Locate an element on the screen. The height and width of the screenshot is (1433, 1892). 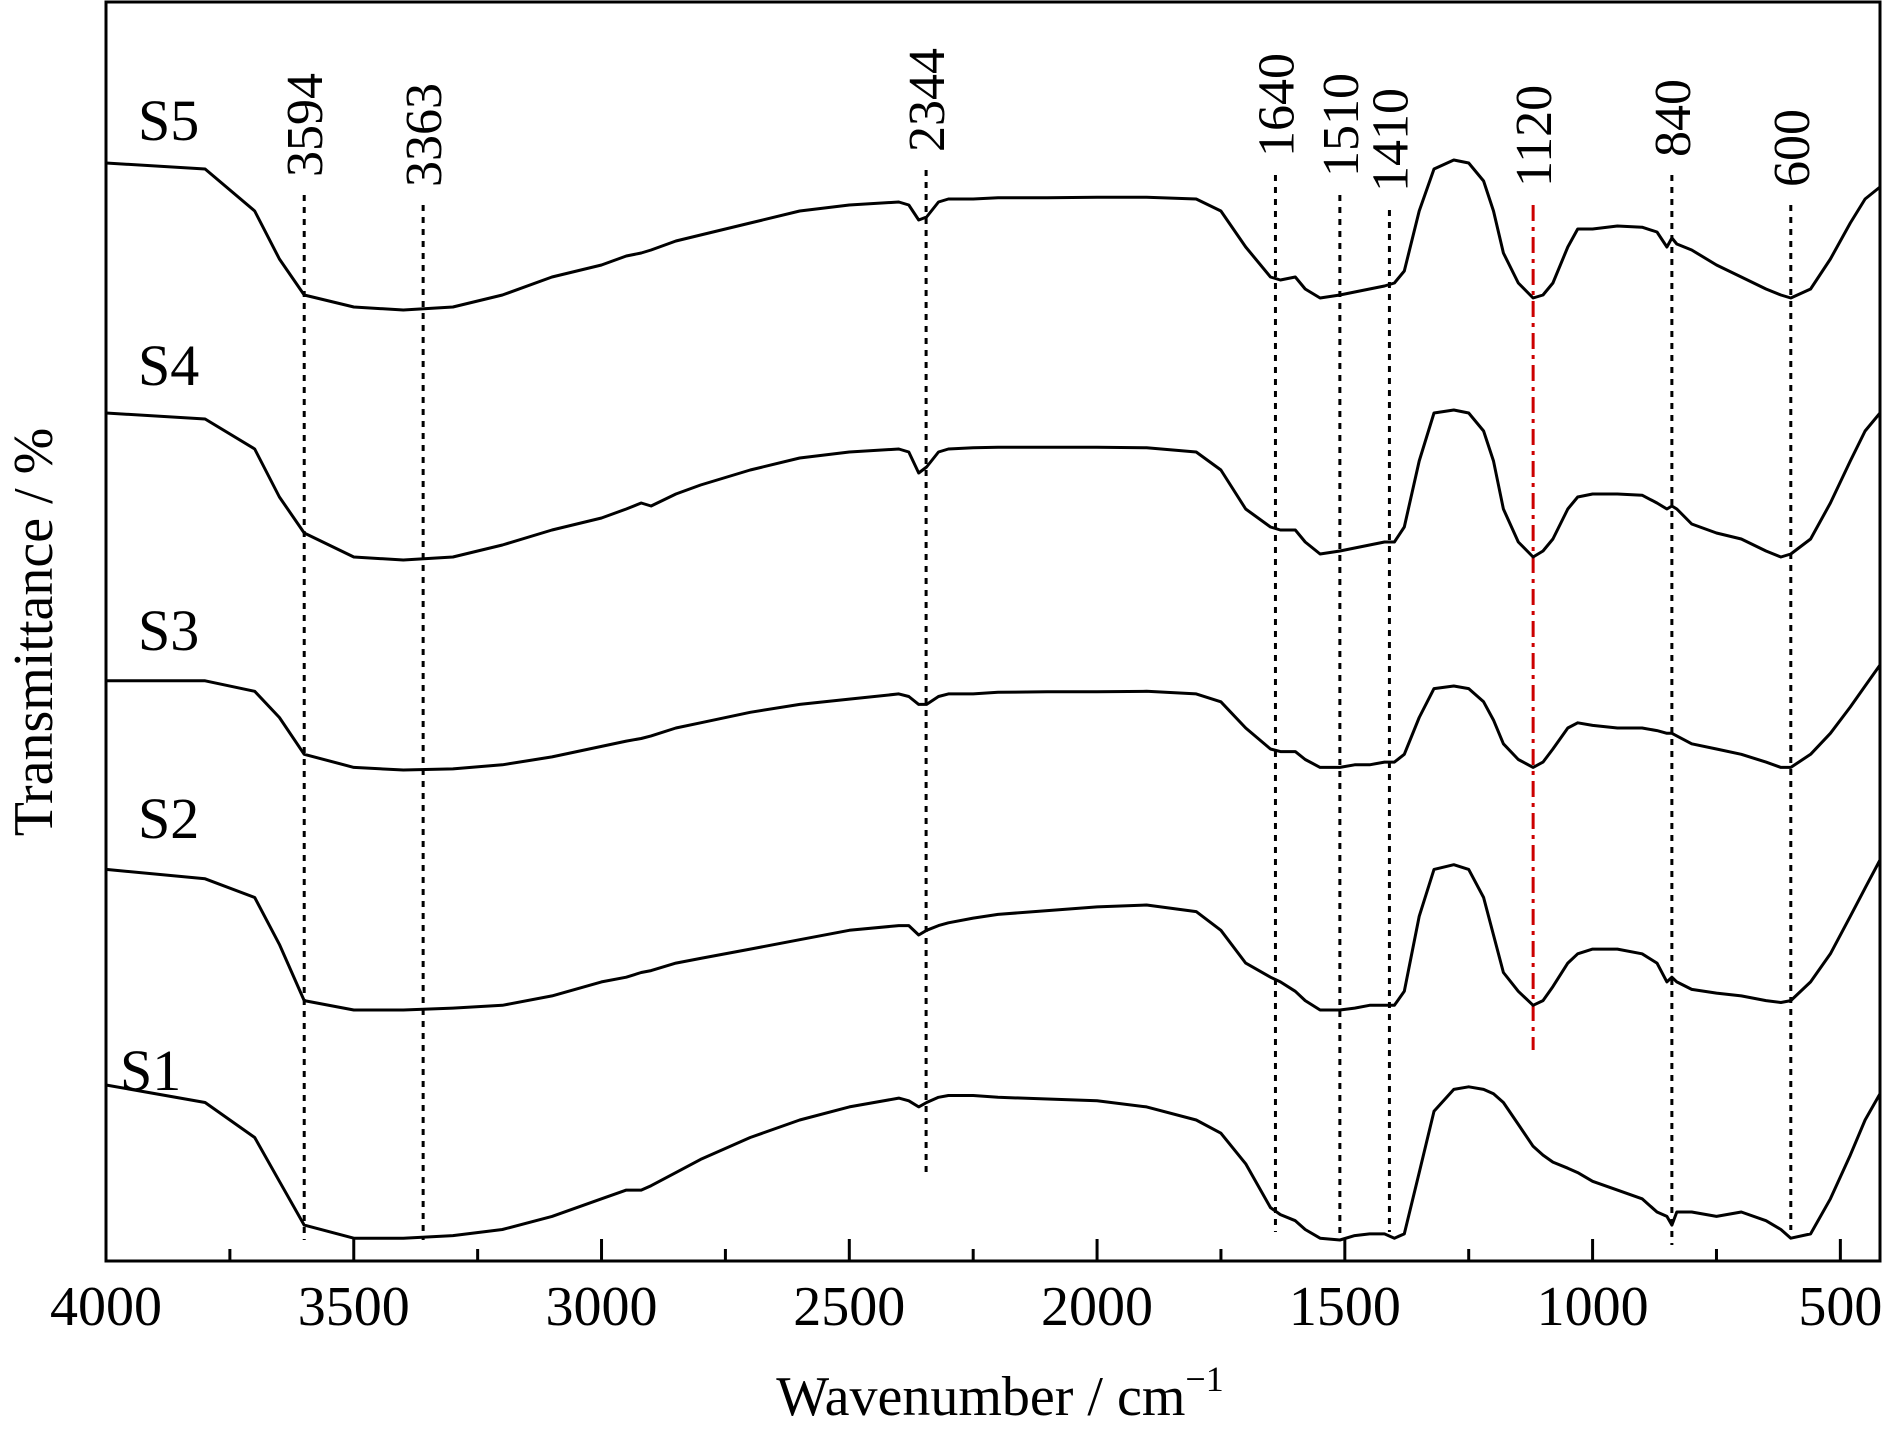
x-axis-title: Wavenumber / cm−1 is located at coordinates (999, 1393).